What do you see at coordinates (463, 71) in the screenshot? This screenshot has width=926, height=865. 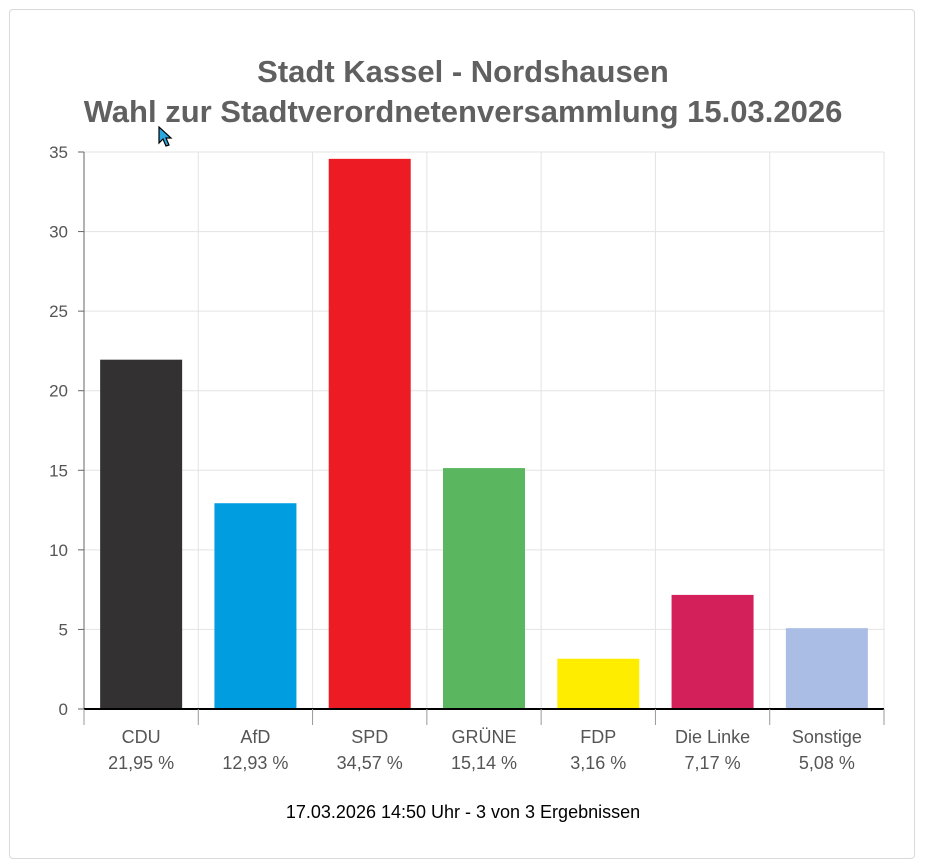 I see `chart-title: Stadt Kassel - Nordshausen` at bounding box center [463, 71].